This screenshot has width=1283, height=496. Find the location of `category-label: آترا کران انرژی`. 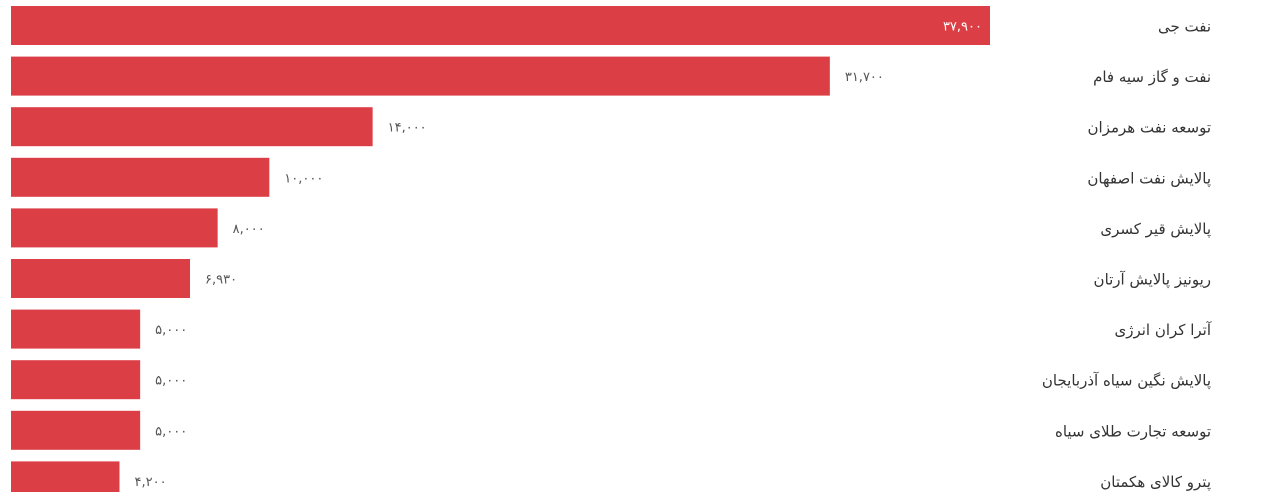

category-label: آترا کران انرژی is located at coordinates (1162, 330).